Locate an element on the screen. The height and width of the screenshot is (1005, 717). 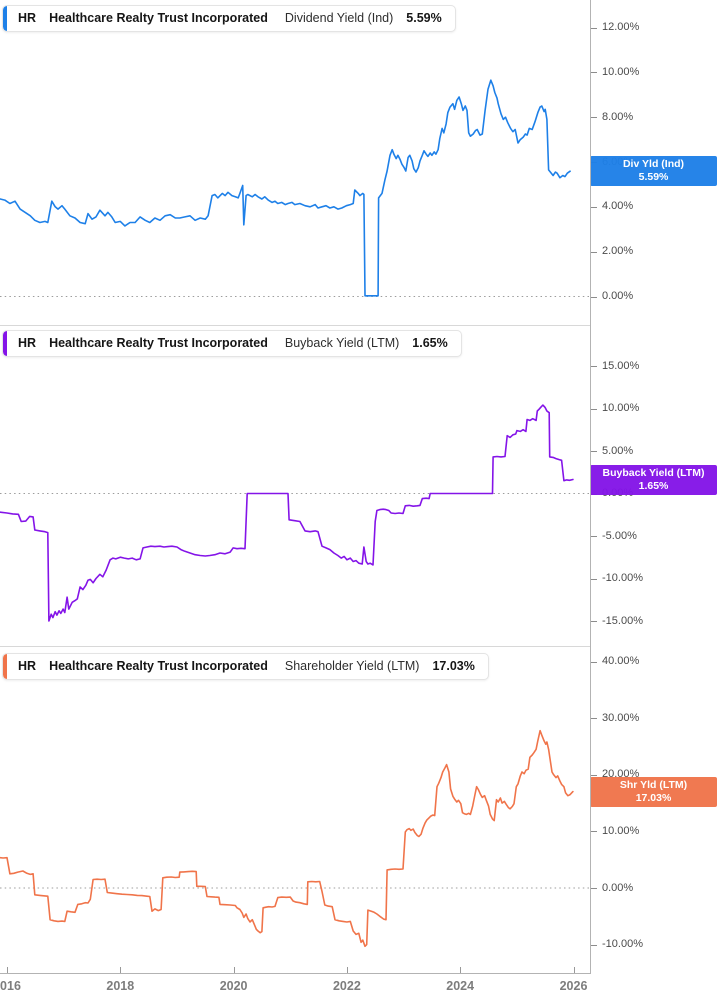
last-value-flag-dividend-yield: Div Yld (Ind) 5.59% is located at coordinates (653, 171).